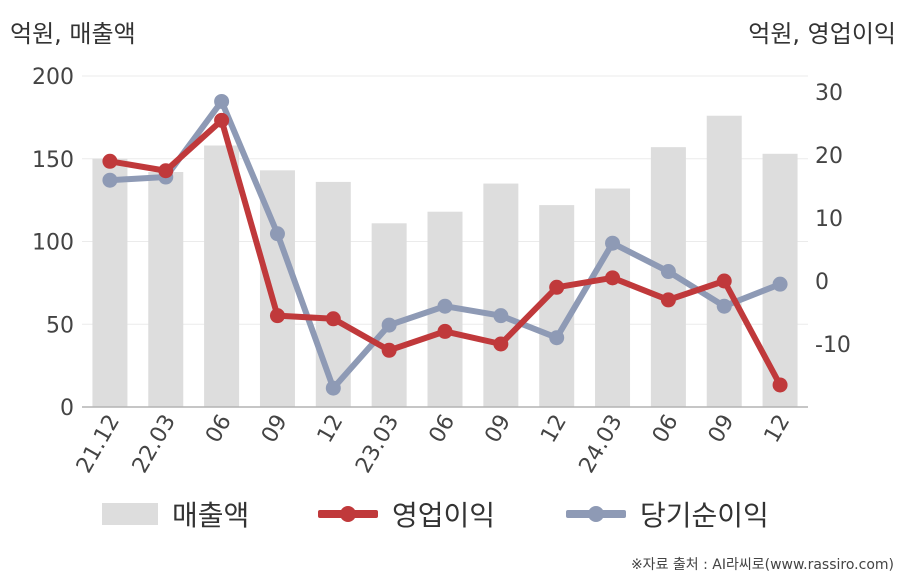  What do you see at coordinates (501, 295) in the screenshot?
I see `bar-매출액-7` at bounding box center [501, 295].